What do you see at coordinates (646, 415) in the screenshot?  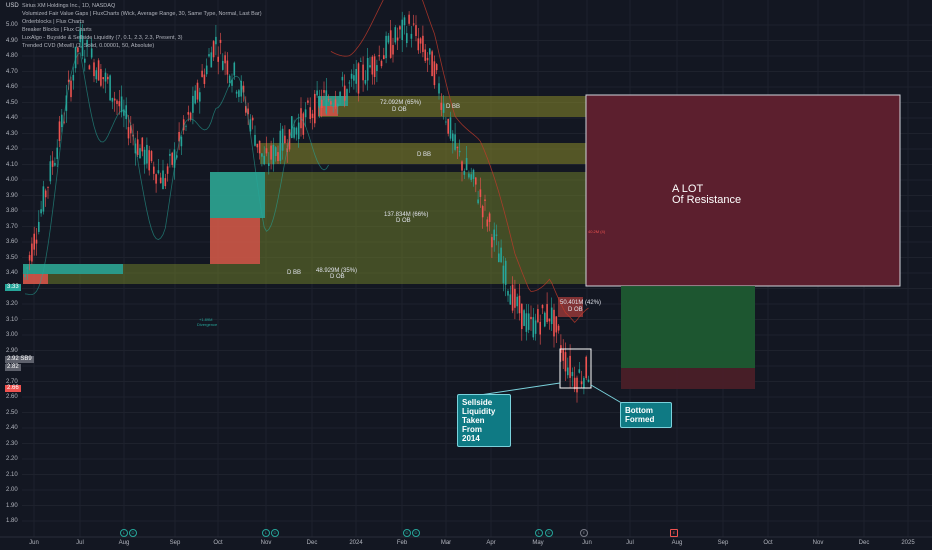 I see `bottom-note: Bottom Formed` at bounding box center [646, 415].